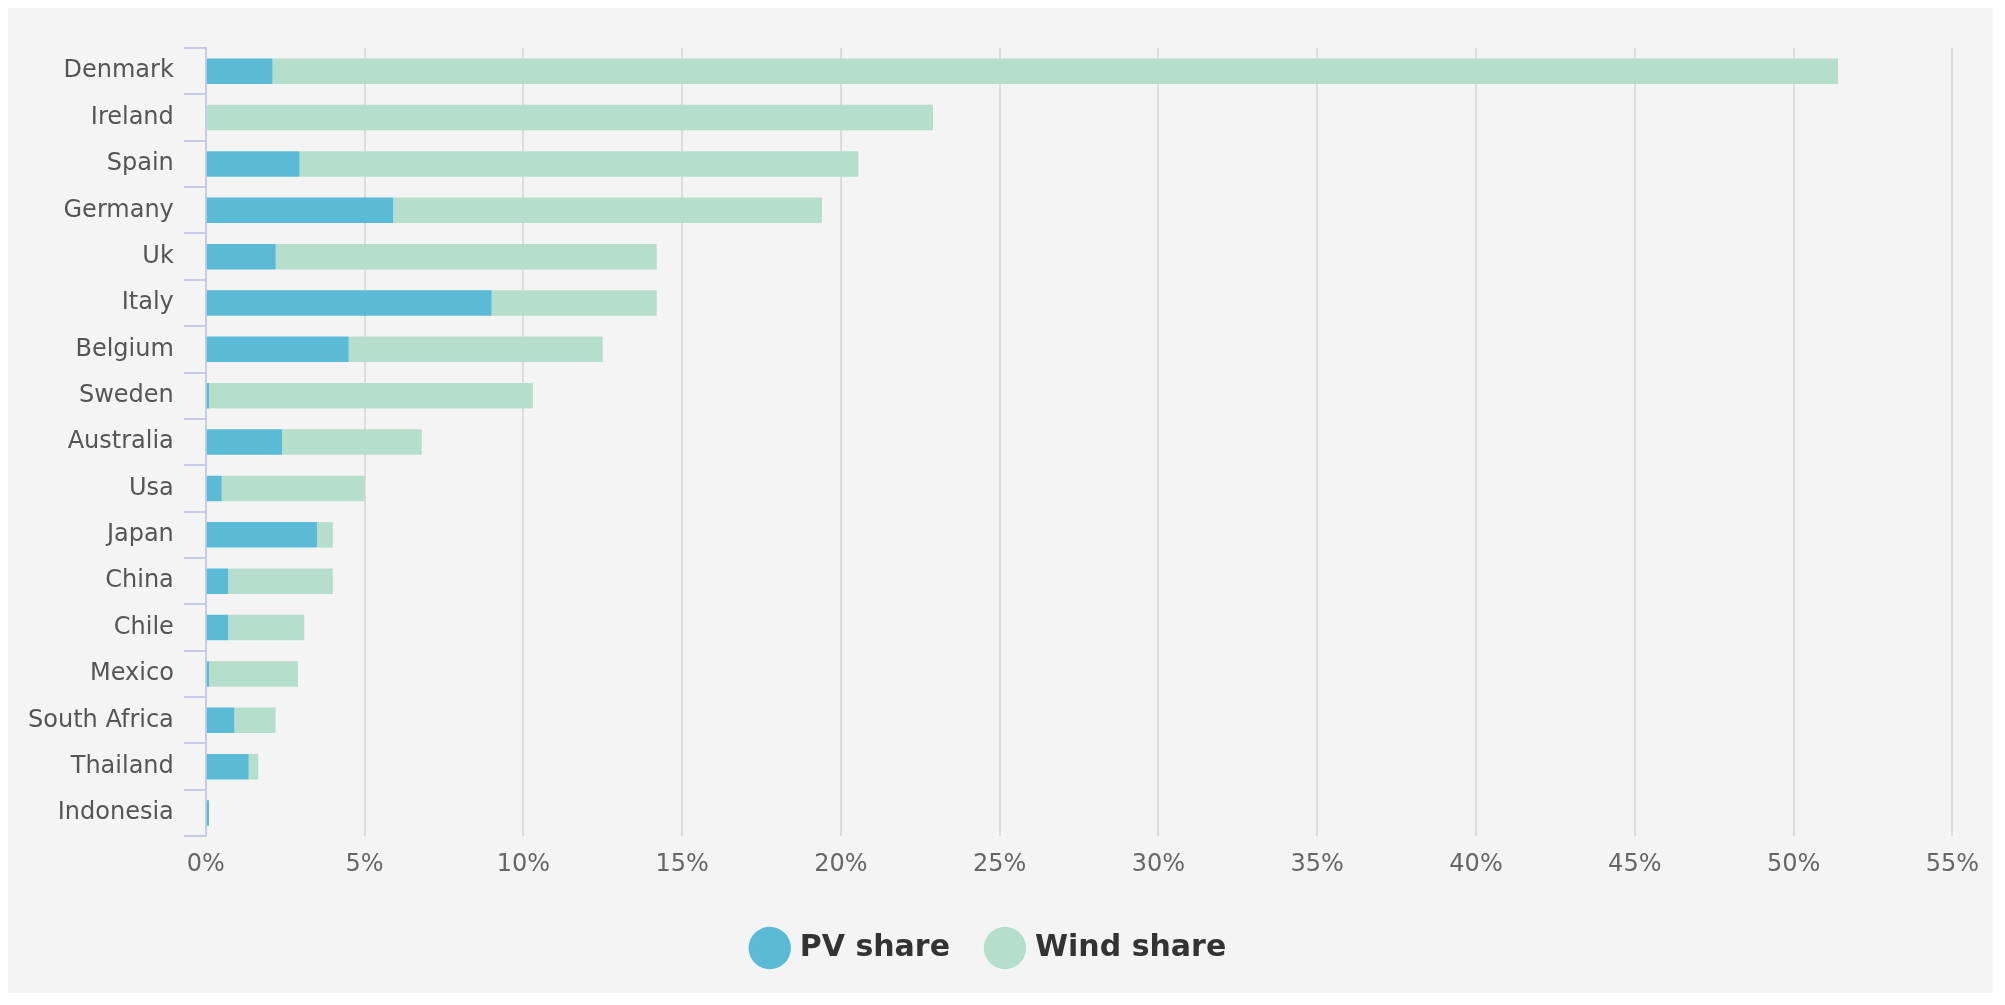 This screenshot has width=2005, height=1005. Describe the element at coordinates (682, 862) in the screenshot. I see `x-tick-label: 15%` at that location.